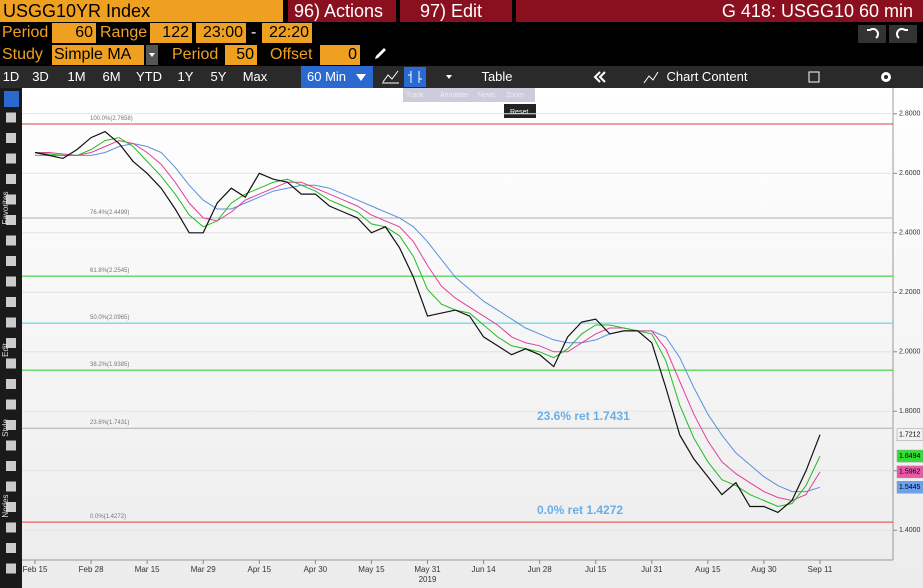  I want to click on range-button: 1M, so click(76, 76).